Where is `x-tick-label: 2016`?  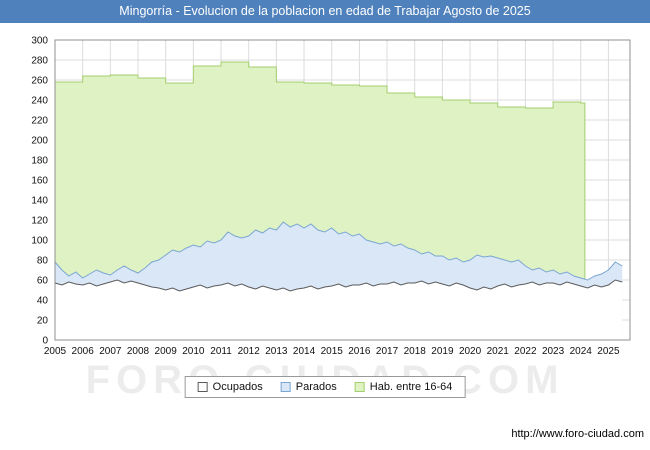
x-tick-label: 2016 is located at coordinates (359, 351).